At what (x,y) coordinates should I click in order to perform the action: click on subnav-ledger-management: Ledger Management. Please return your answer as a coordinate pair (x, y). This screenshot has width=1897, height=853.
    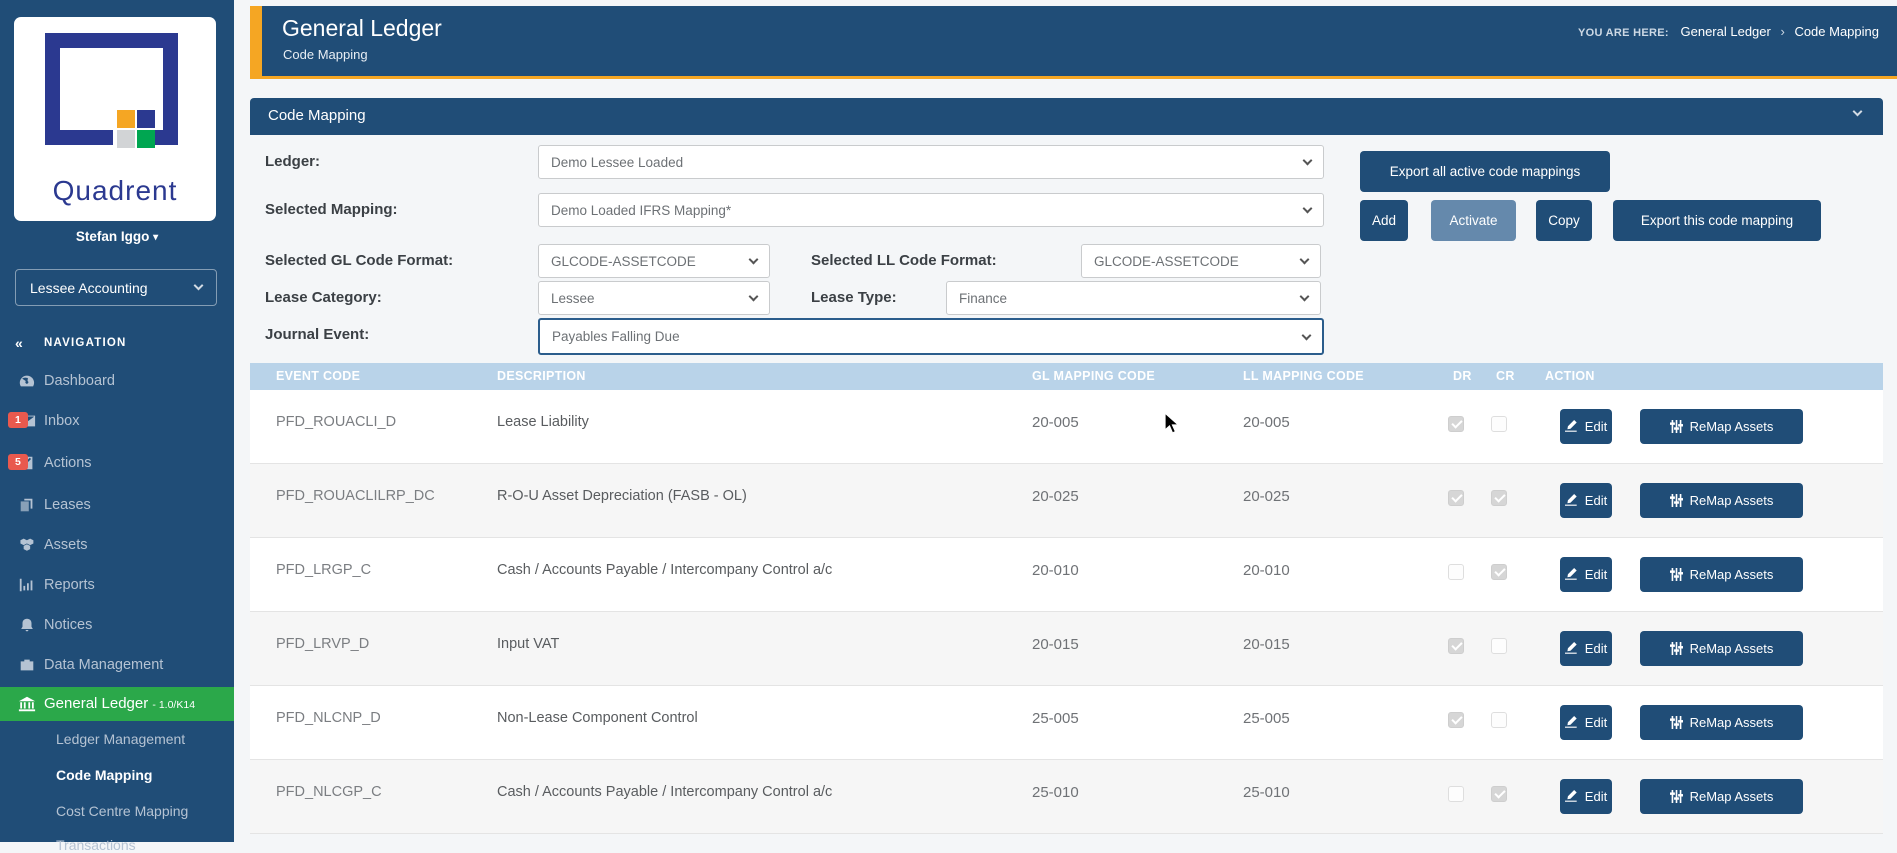
    Looking at the image, I should click on (120, 739).